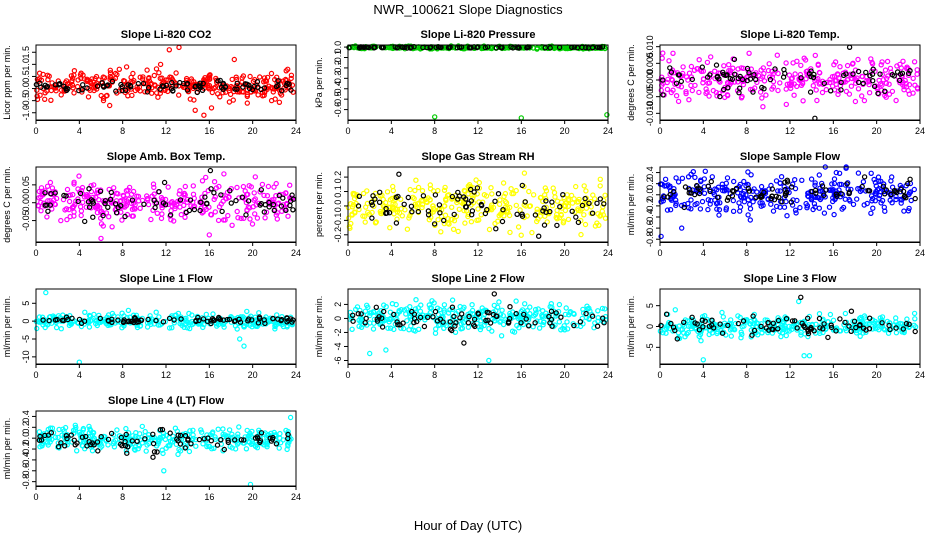 This screenshot has height=540, width=936. Describe the element at coordinates (26, 303) in the screenshot. I see `y-tick-label: 5` at that location.